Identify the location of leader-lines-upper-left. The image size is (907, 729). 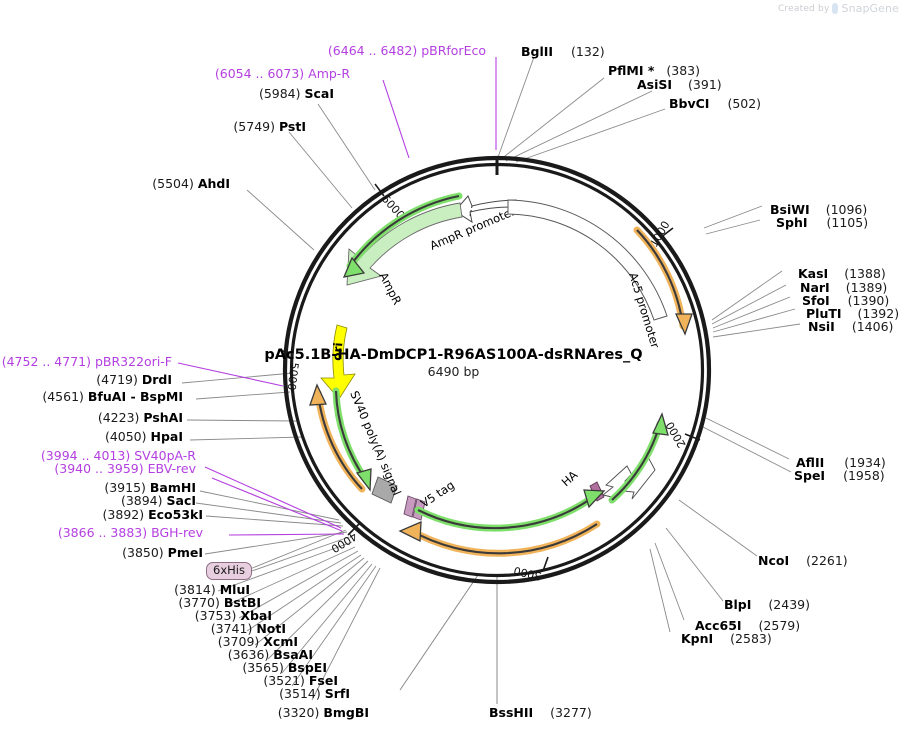
(311, 177).